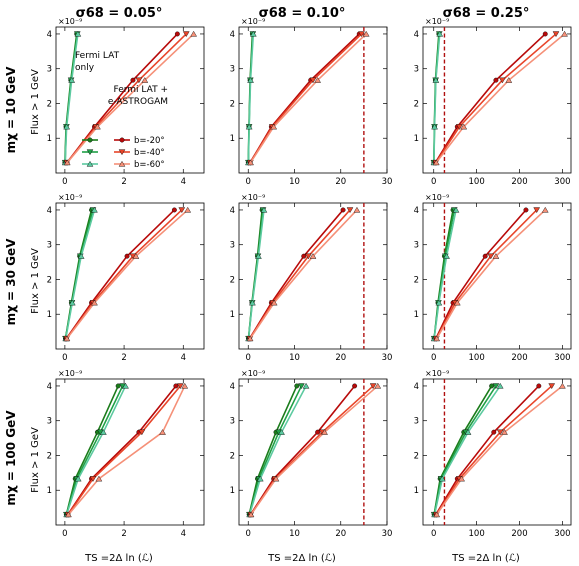 The image size is (579, 566). Describe the element at coordinates (232, 246) in the screenshot. I see `y-tick-label: 3` at that location.